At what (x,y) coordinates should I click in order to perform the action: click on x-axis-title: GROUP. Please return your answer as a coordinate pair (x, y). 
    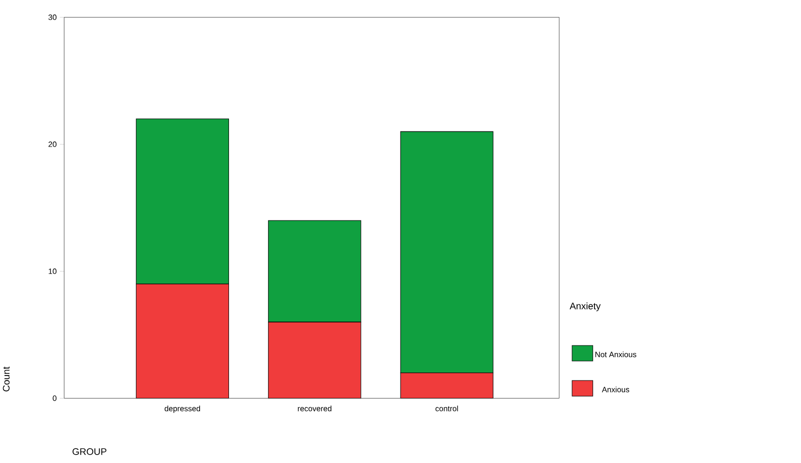
    Looking at the image, I should click on (89, 451).